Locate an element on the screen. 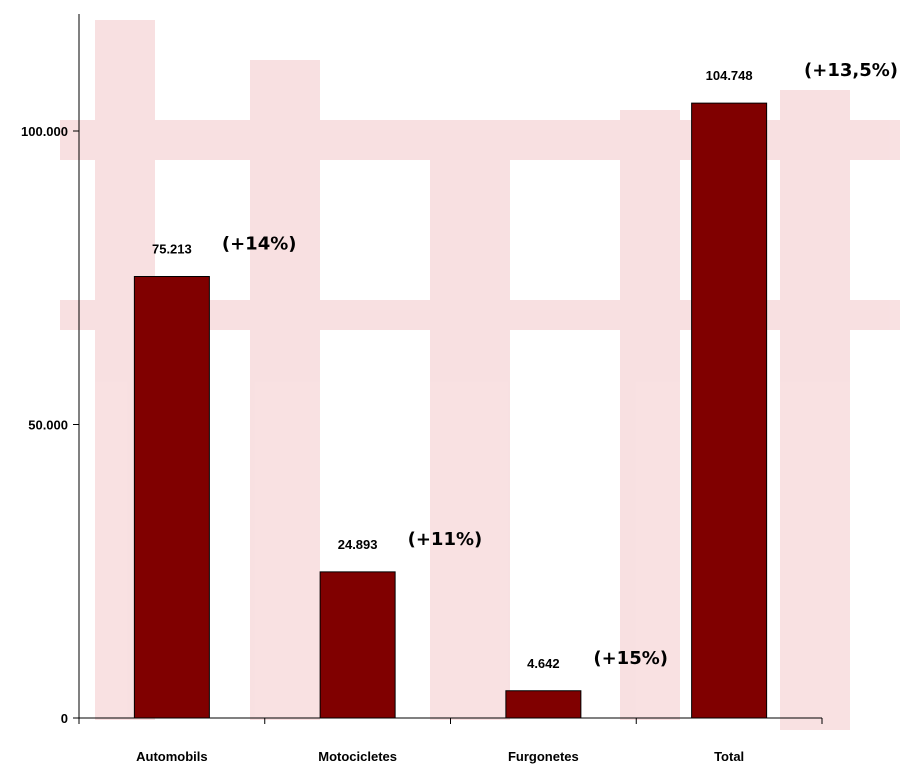 This screenshot has height=765, width=904. change-label: (+15%) is located at coordinates (630, 658).